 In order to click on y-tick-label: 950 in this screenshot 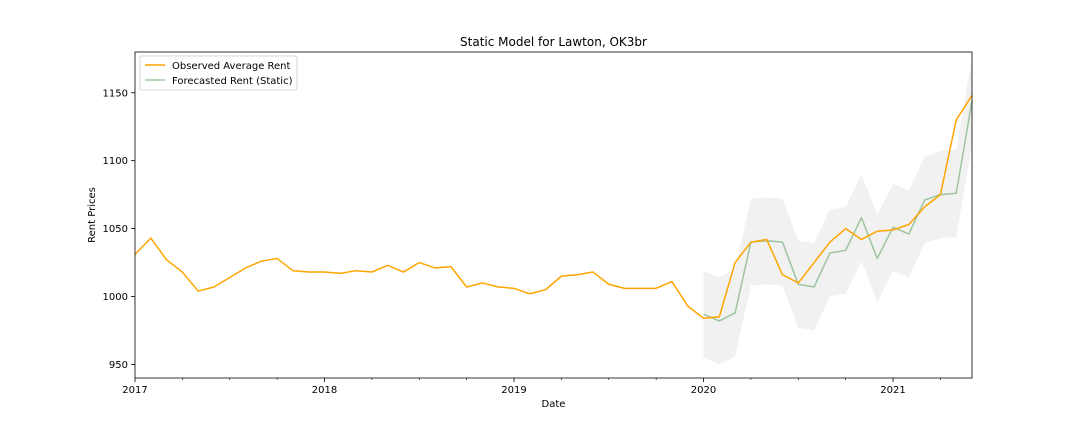, I will do `click(118, 365)`.